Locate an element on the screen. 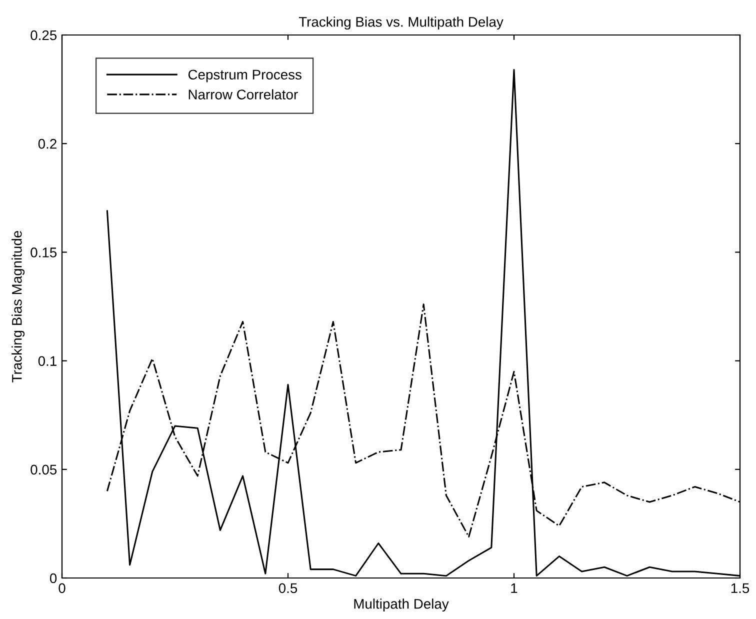 This screenshot has height=619, width=756. y-tick-label: 0.25 is located at coordinates (43, 35).